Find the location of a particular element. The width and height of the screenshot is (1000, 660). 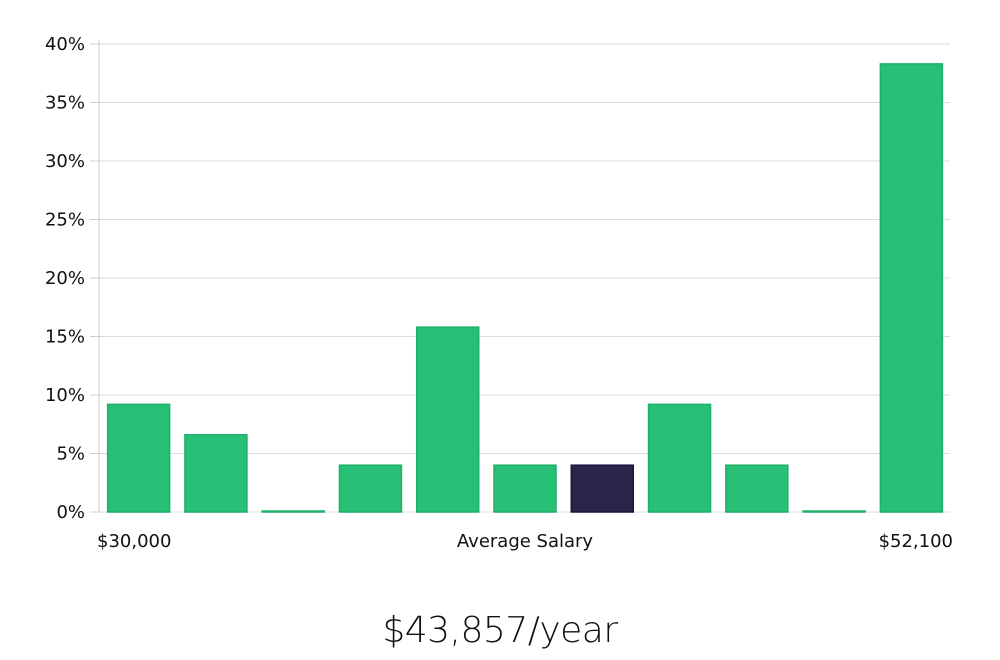

y-tick-label-35: 35% is located at coordinates (65, 103).